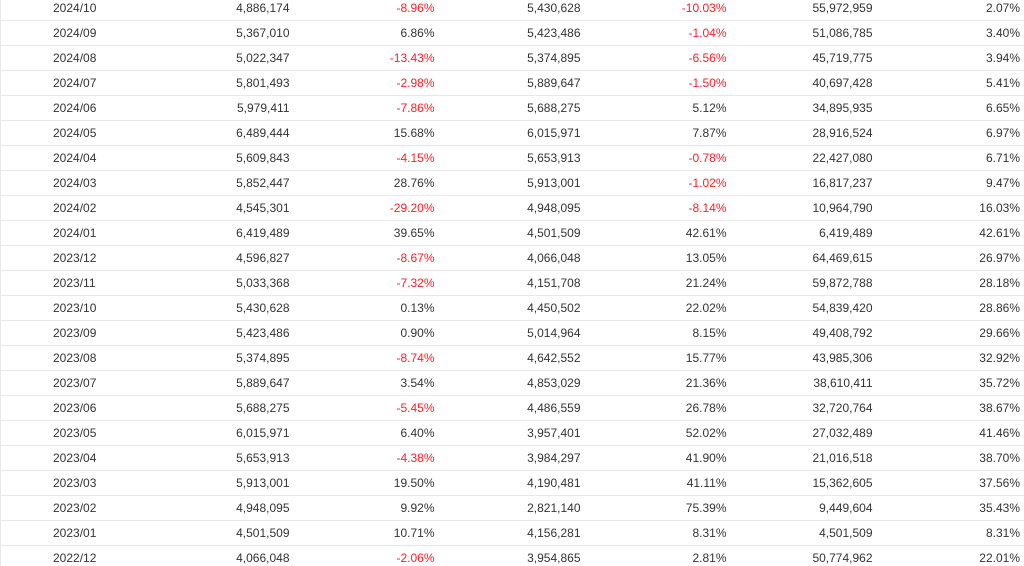 This screenshot has width=1024, height=566. Describe the element at coordinates (515, 10) in the screenshot. I see `prev-year-value-cell: 5,430,628` at that location.